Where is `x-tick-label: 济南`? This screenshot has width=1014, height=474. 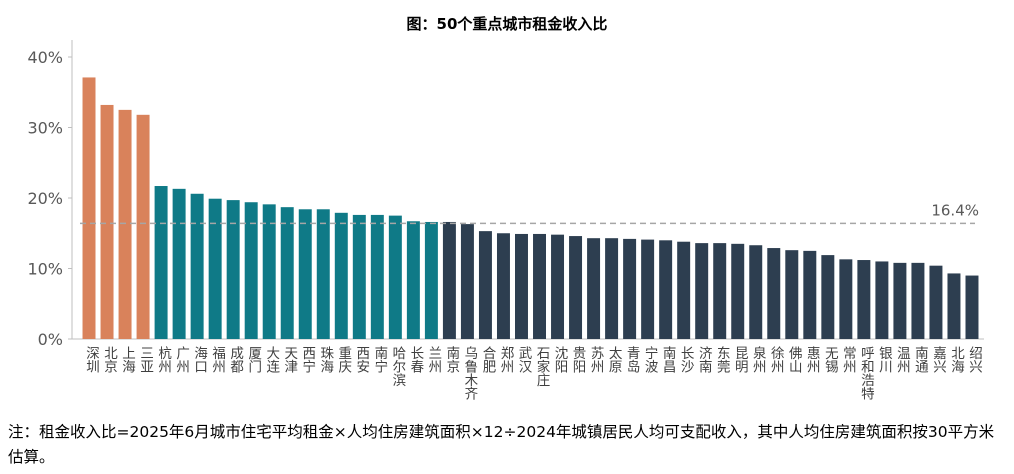 x-tick-label: 济南 is located at coordinates (703, 359).